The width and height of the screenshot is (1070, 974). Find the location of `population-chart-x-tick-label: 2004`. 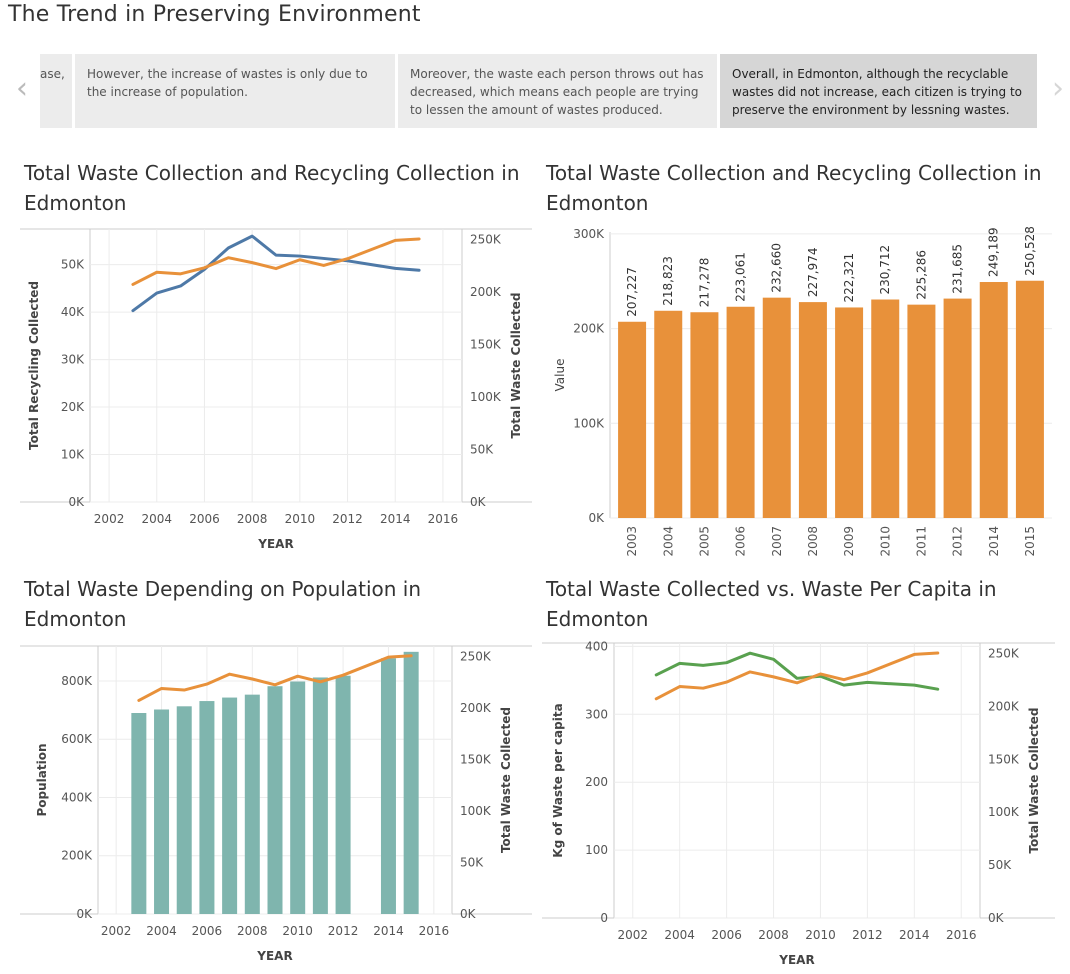

population-chart-x-tick-label: 2004 is located at coordinates (161, 931).